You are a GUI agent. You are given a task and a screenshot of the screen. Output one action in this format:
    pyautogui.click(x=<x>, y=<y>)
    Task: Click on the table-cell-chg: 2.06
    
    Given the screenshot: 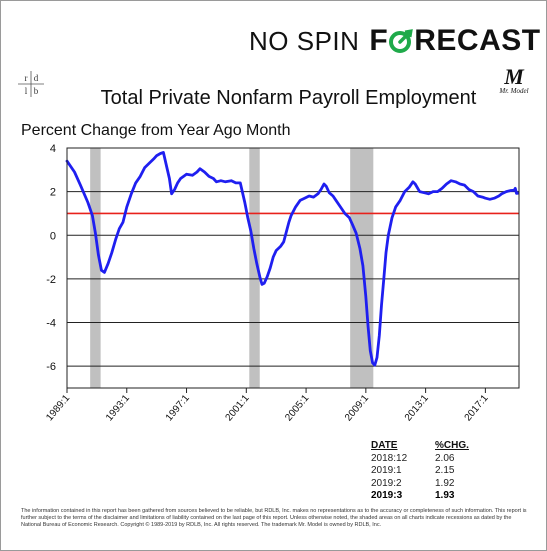 What is the action you would take?
    pyautogui.click(x=445, y=458)
    